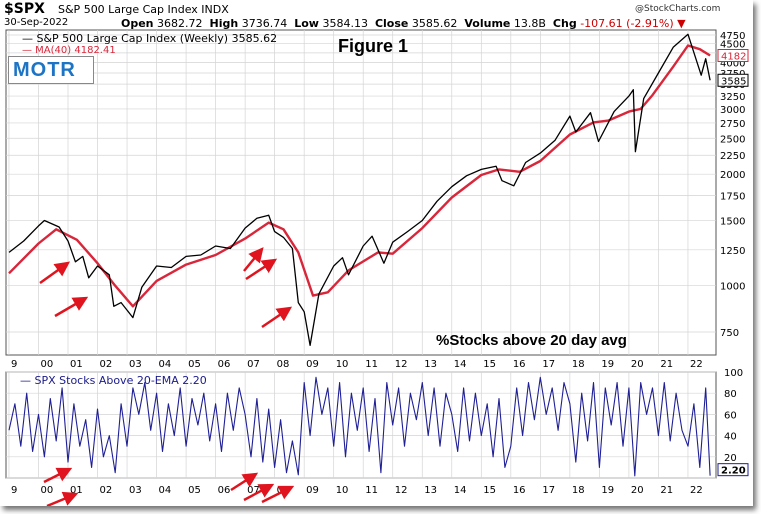  Describe the element at coordinates (487, 23) in the screenshot. I see `volume-label: Volume` at that location.